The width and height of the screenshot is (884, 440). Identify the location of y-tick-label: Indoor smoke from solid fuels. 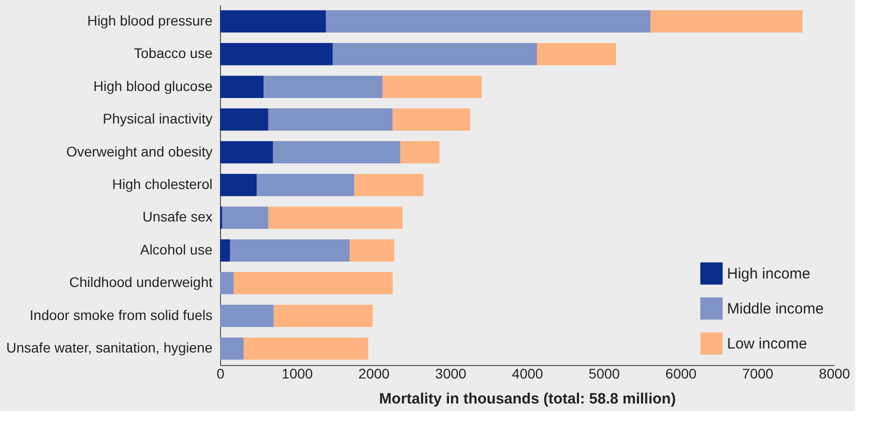
(121, 314).